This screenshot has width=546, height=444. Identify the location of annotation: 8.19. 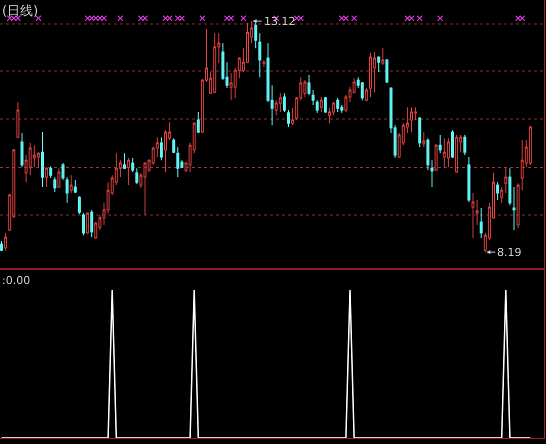
(509, 252).